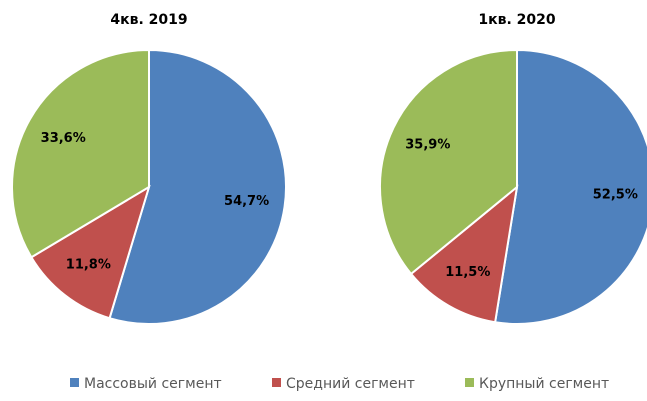 This screenshot has width=647, height=401. I want to click on data-label: 35,9%, so click(427, 144).